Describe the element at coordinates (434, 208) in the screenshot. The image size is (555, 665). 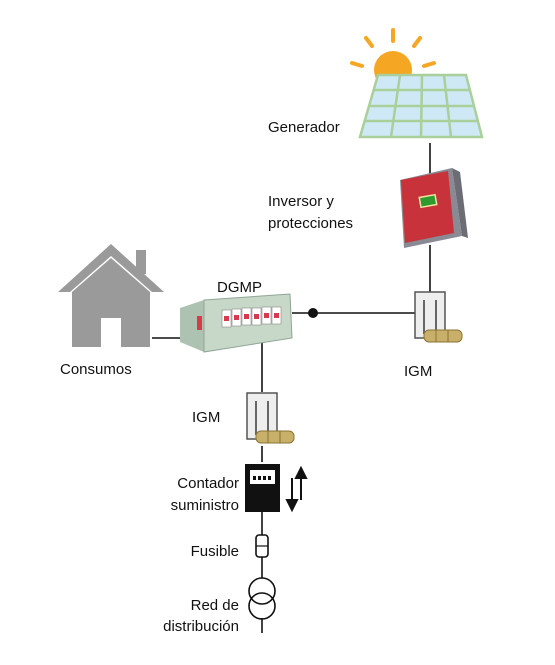
I see `inverter-icon` at that location.